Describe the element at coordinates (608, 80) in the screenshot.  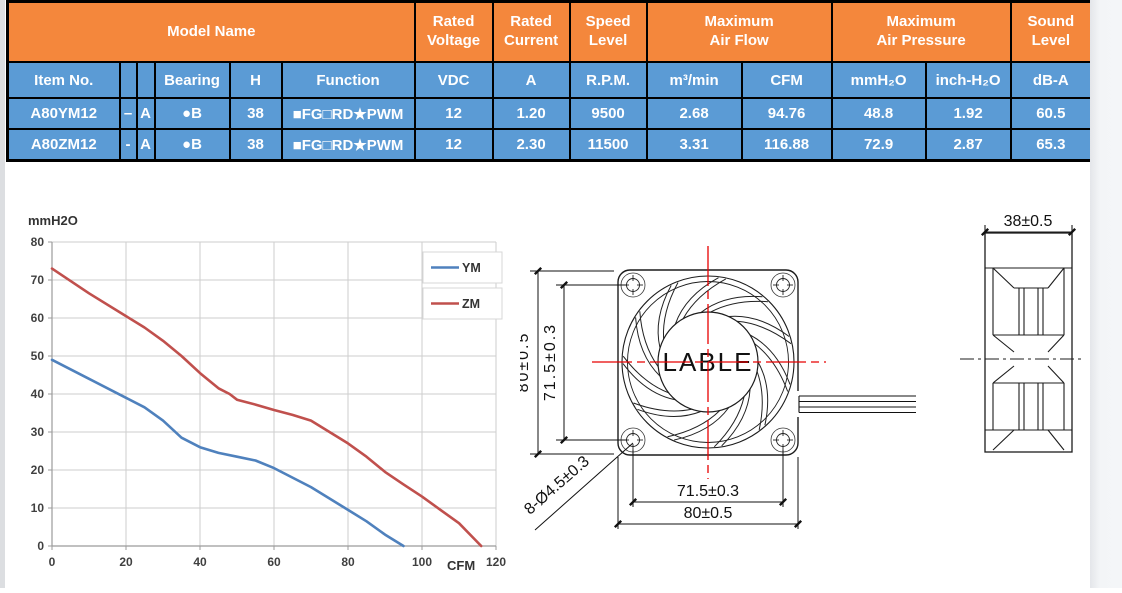
I see `header-rpm: R.P.M.` at that location.